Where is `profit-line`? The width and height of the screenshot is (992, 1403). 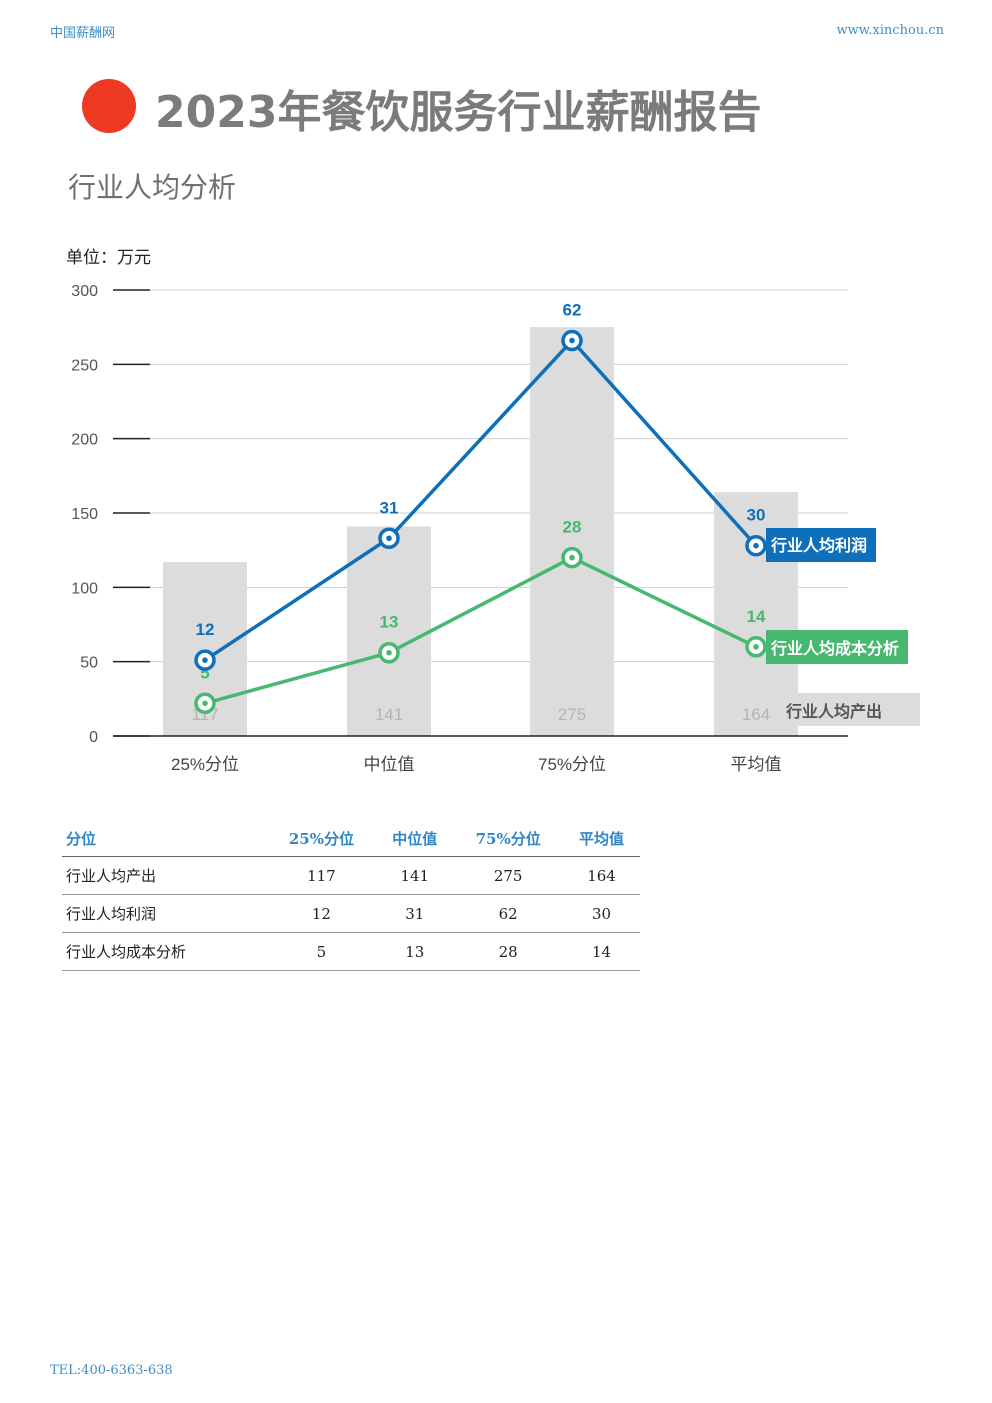 profit-line is located at coordinates (481, 499).